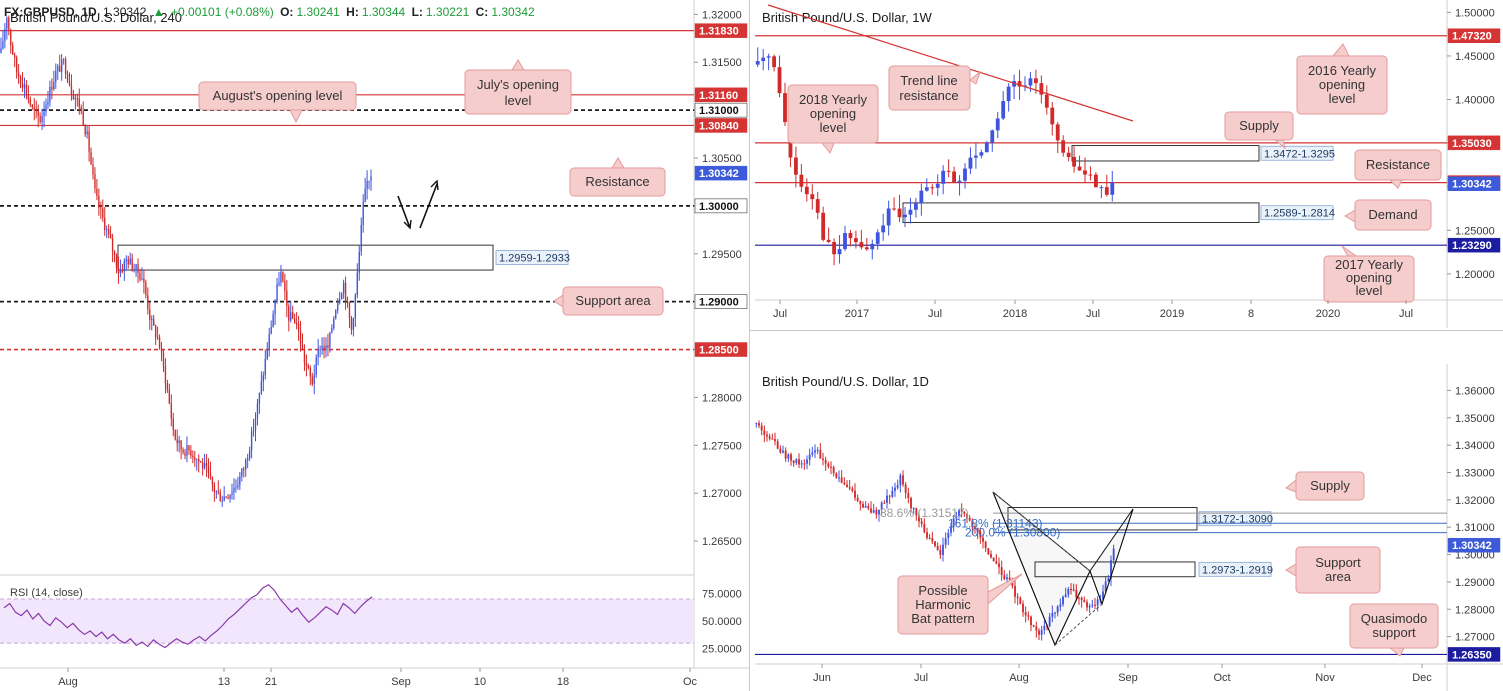 The image size is (1503, 691). What do you see at coordinates (1388, 215) in the screenshot?
I see `annotation-callout: Demand` at bounding box center [1388, 215].